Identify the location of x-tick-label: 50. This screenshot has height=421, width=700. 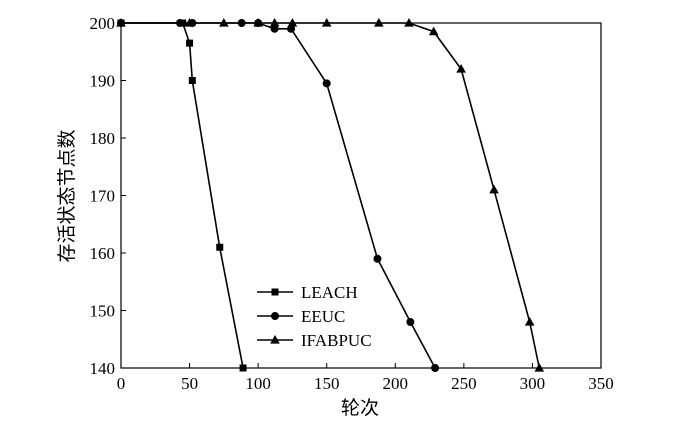
(189, 383).